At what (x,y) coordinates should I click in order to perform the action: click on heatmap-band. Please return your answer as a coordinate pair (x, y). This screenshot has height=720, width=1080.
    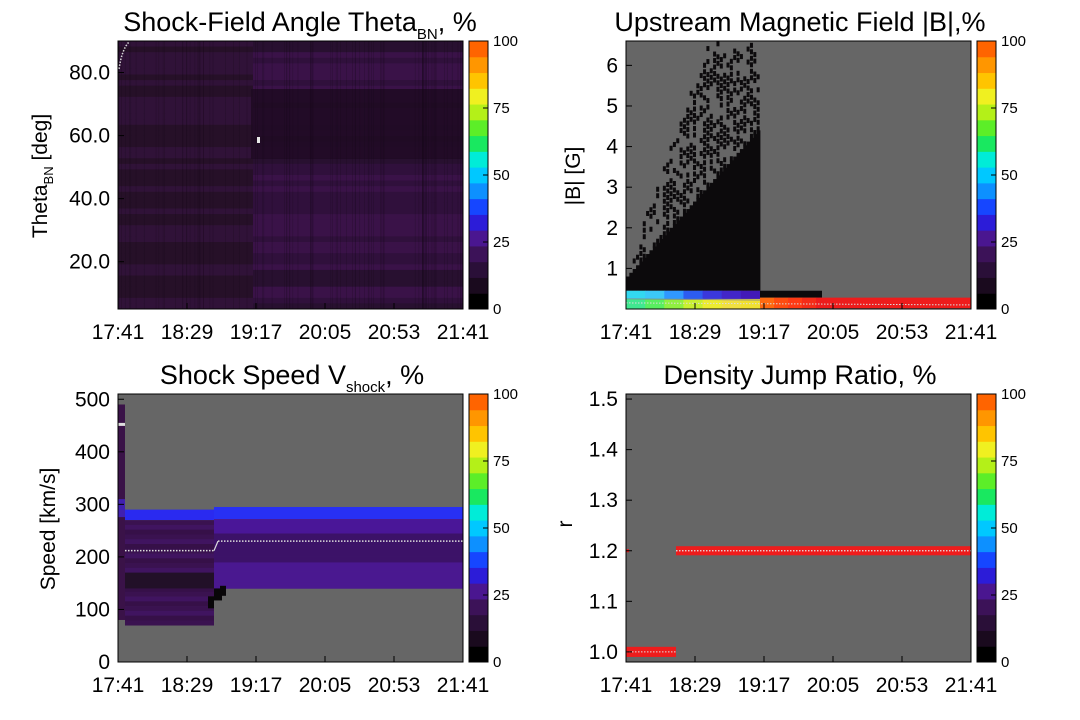
    Looking at the image, I should click on (712, 303).